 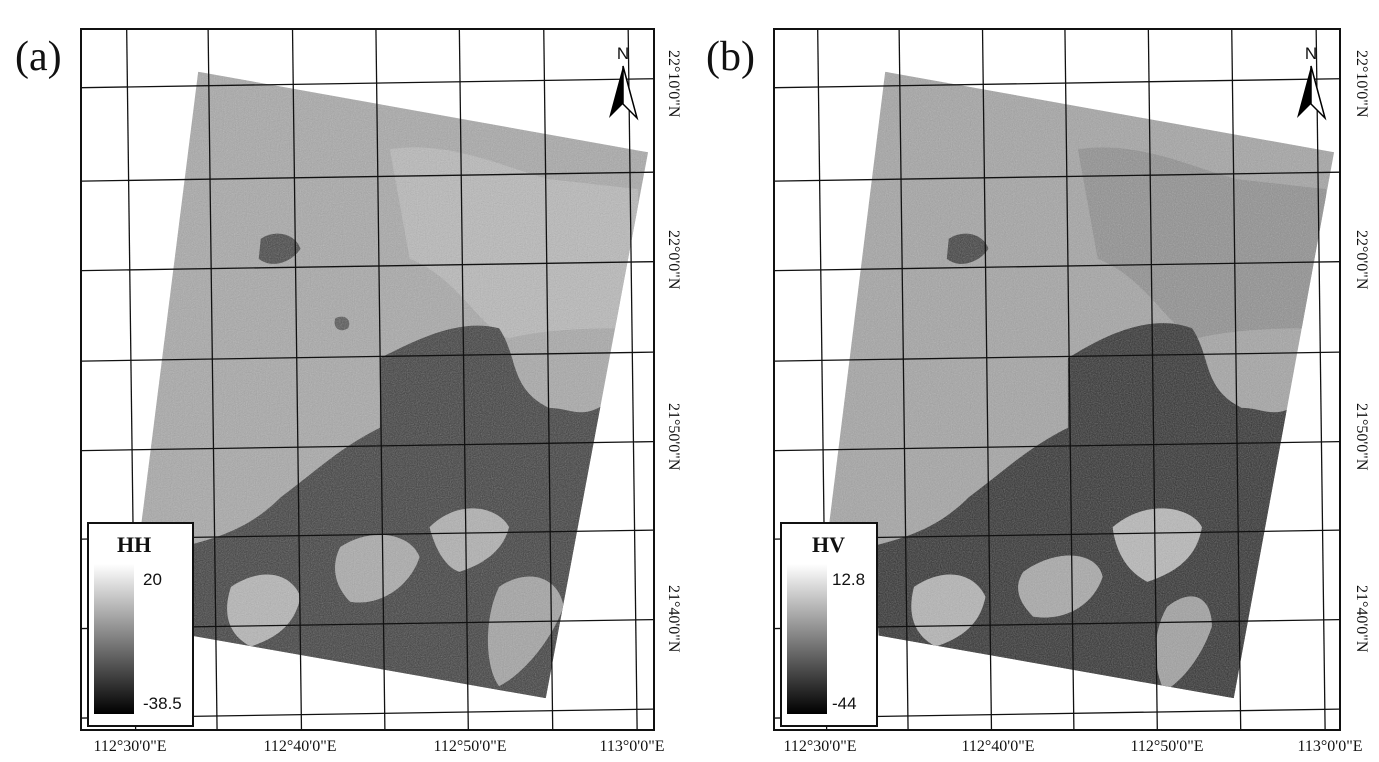 I want to click on panel-label: (b), so click(x=730, y=57).